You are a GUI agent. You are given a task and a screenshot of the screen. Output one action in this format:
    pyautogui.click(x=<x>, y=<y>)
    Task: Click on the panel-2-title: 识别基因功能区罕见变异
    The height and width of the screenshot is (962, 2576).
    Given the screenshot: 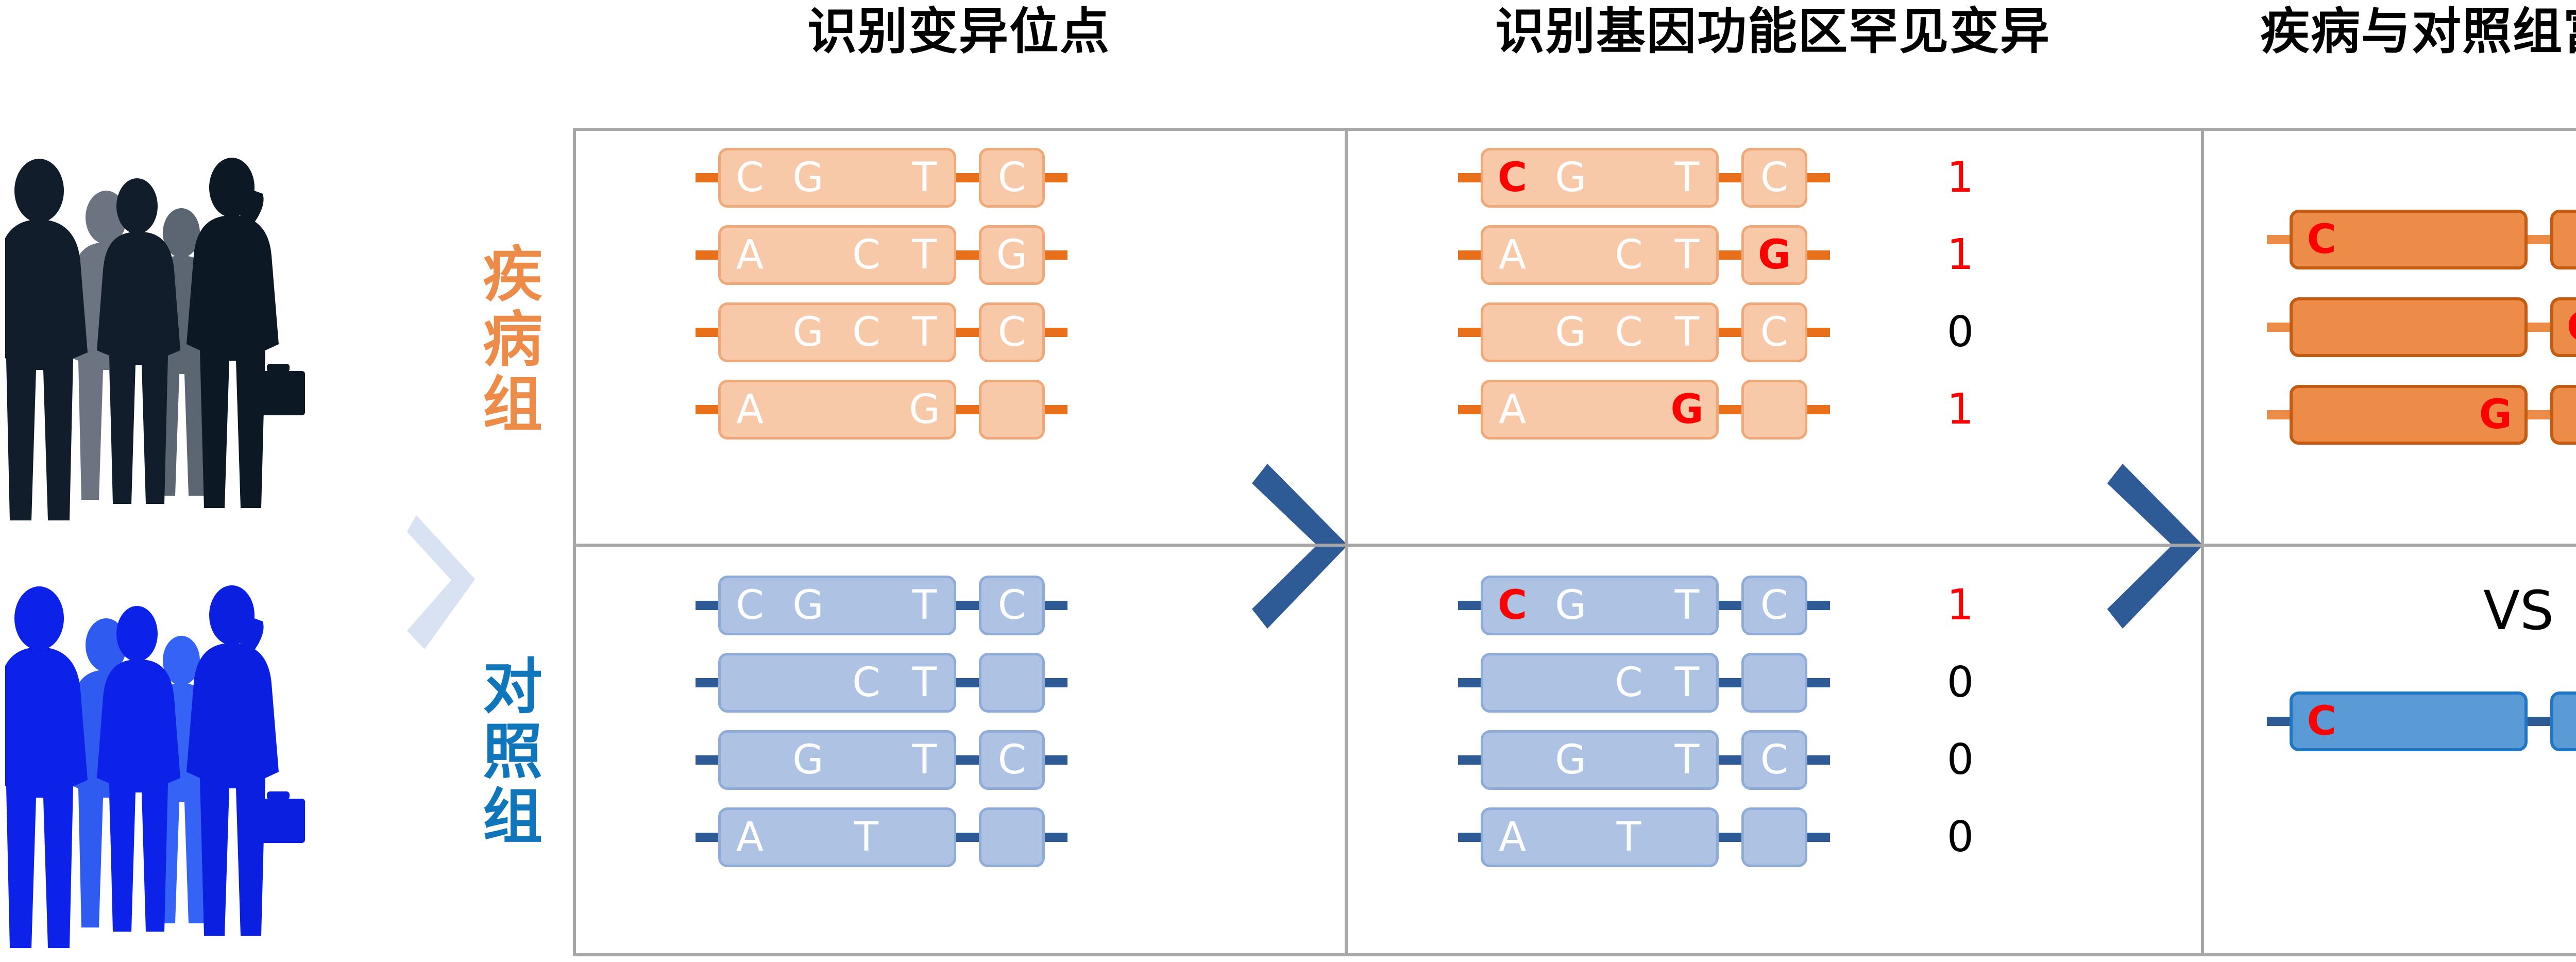 What is the action you would take?
    pyautogui.click(x=1773, y=32)
    